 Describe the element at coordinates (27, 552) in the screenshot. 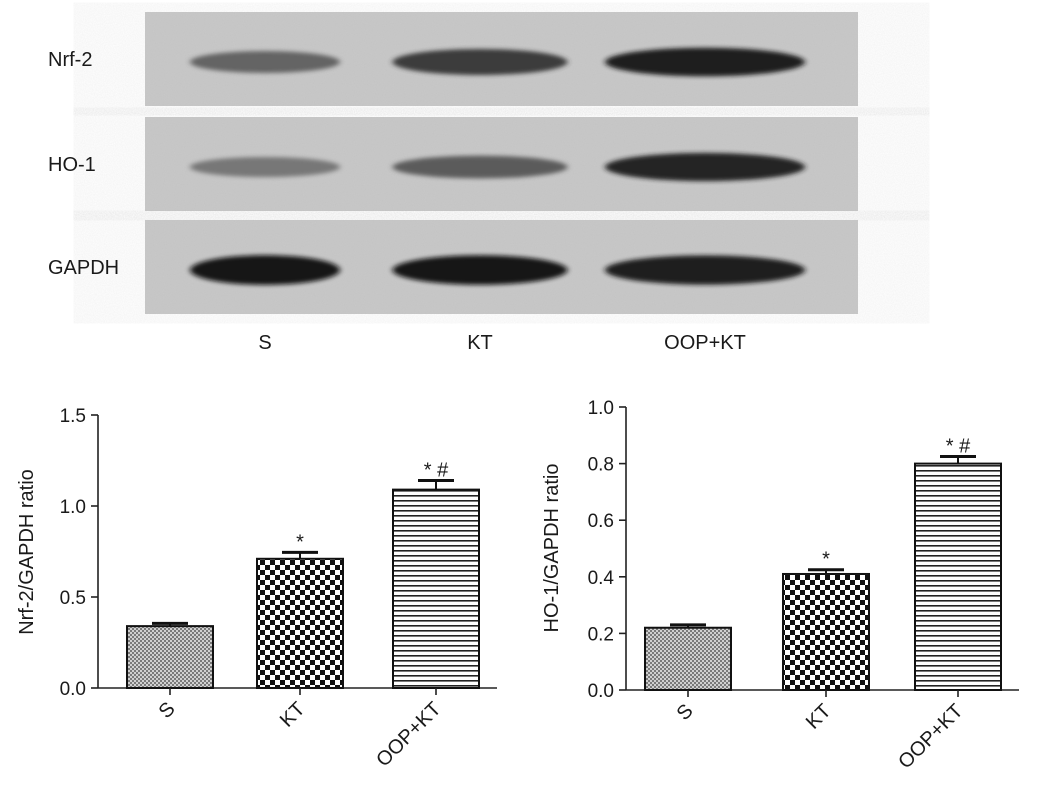

I see `y-axis-label: Nrf-2/GAPDH ratio` at that location.